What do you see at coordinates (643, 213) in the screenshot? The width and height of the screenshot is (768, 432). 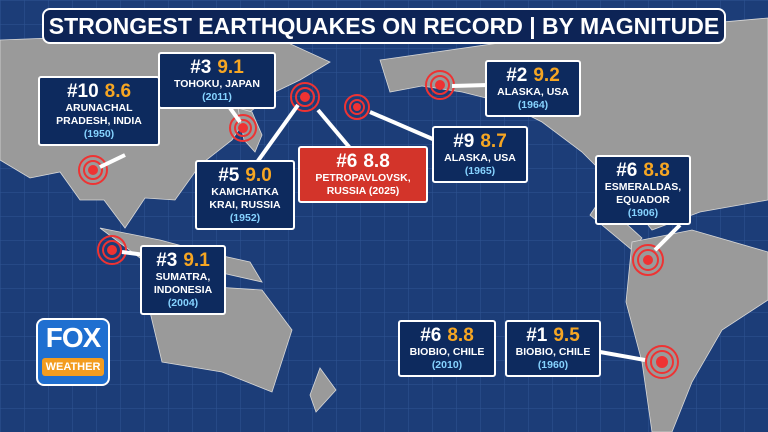 I see `year: (1906)` at bounding box center [643, 213].